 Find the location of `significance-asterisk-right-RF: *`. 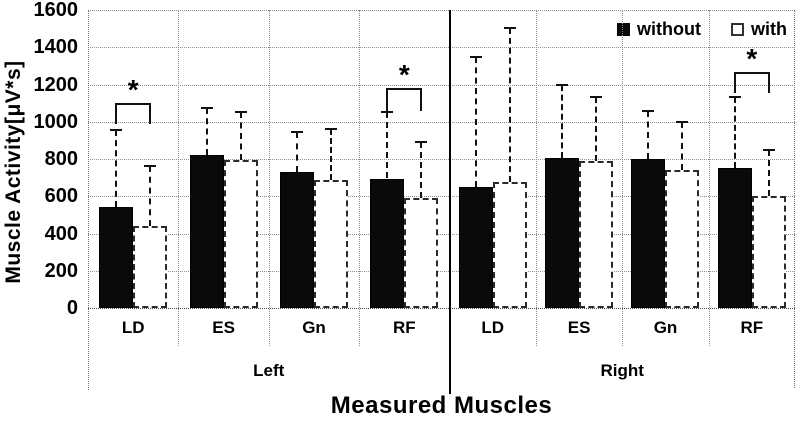

significance-asterisk-right-RF: * is located at coordinates (752, 58).